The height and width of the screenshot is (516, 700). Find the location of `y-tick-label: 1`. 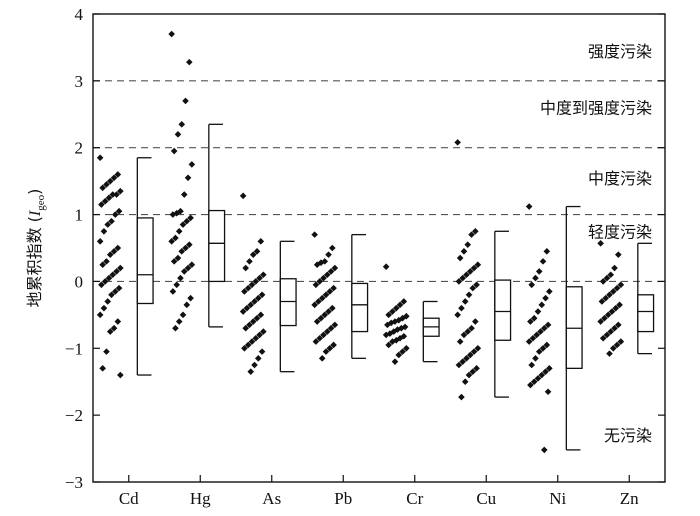

y-tick-label: 1 is located at coordinates (79, 215).